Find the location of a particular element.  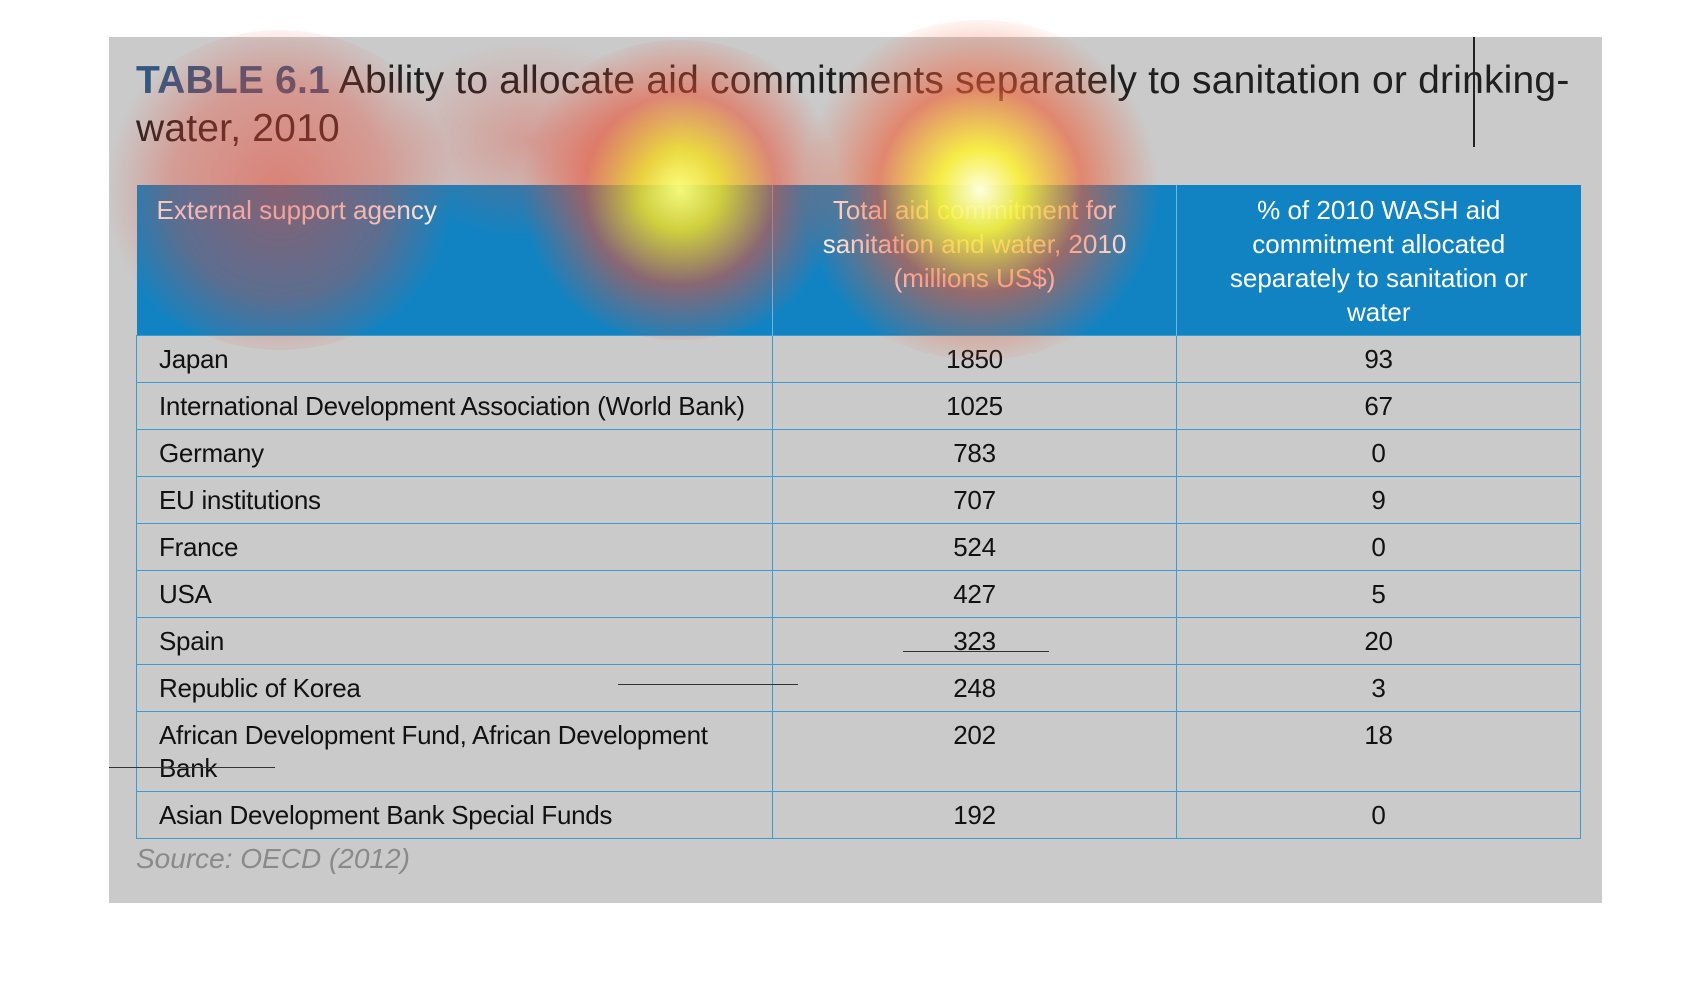

table-row: France 524 0 is located at coordinates (858, 547).